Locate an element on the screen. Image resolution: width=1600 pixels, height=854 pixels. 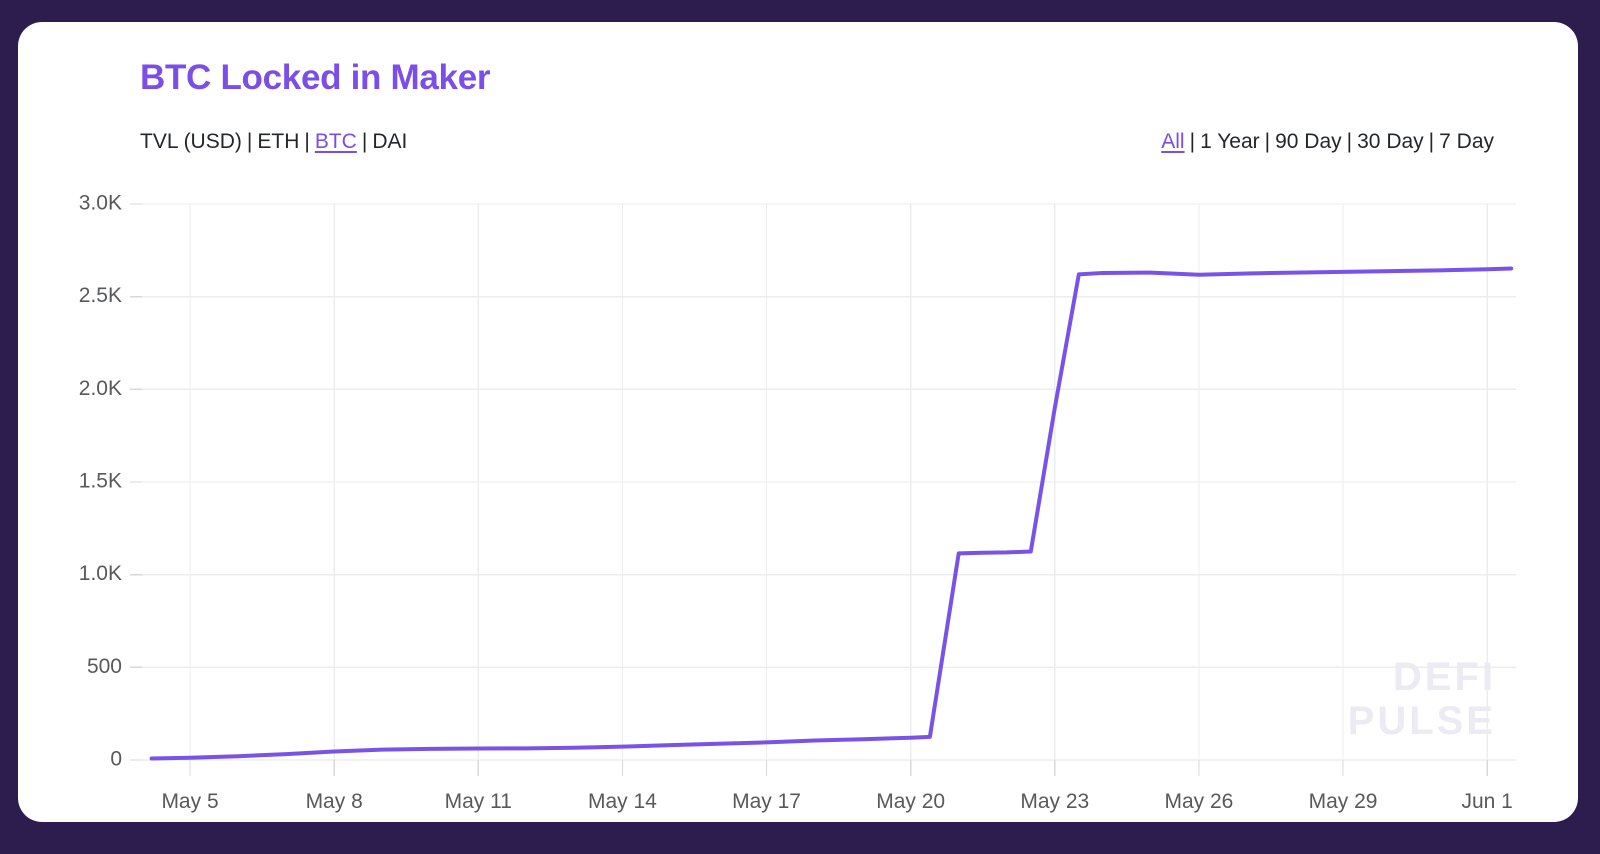
range-option-all: All is located at coordinates (1173, 141).